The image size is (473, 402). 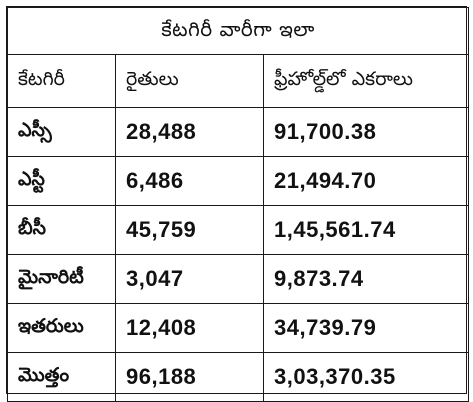 I want to click on row-acres: 21,494.70, so click(x=366, y=181).